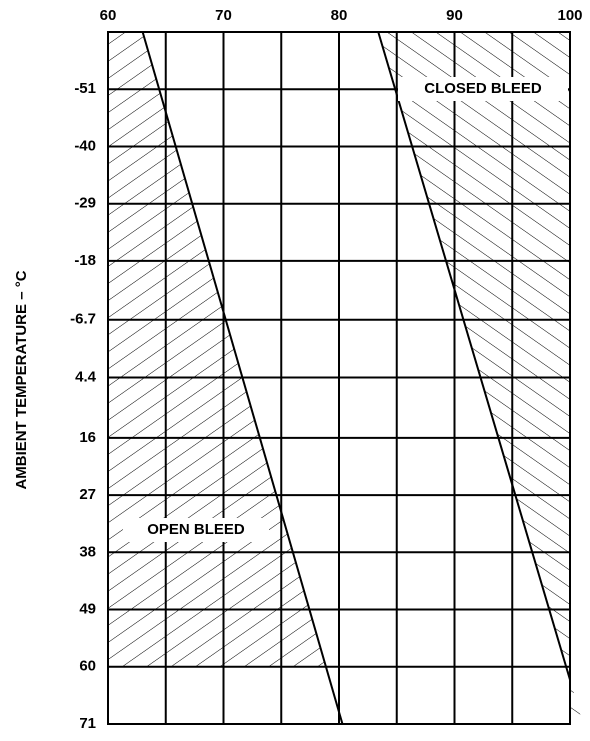  I want to click on y-tick-label: 4.4, so click(86, 376).